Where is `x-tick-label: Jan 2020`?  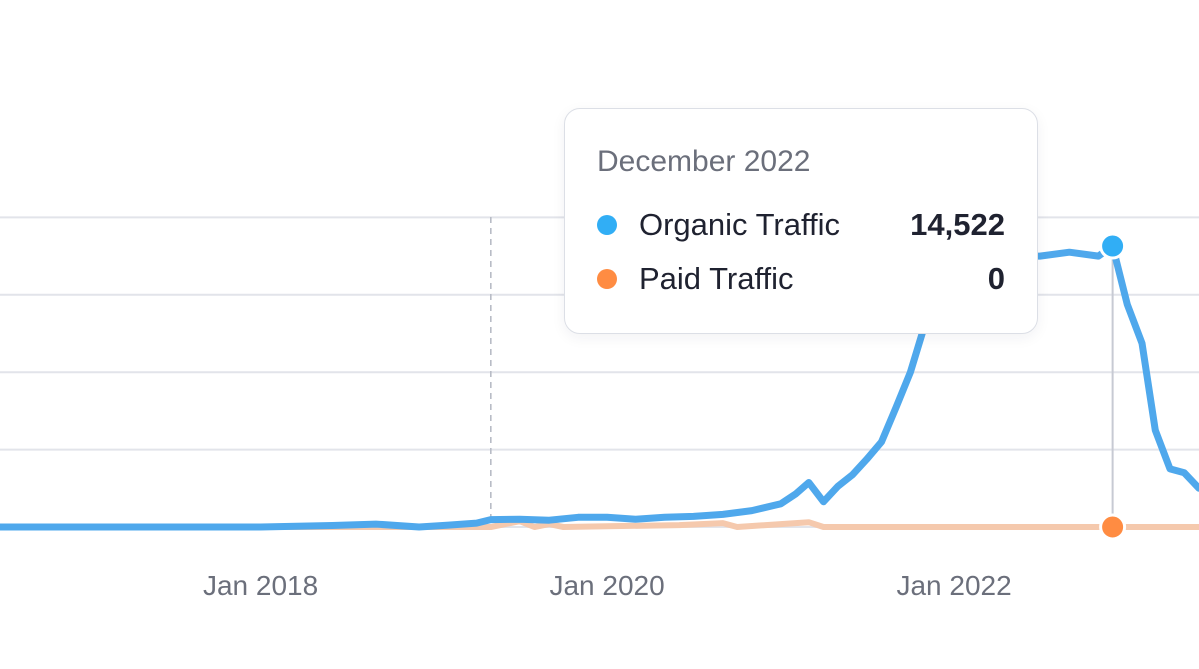 x-tick-label: Jan 2020 is located at coordinates (606, 585).